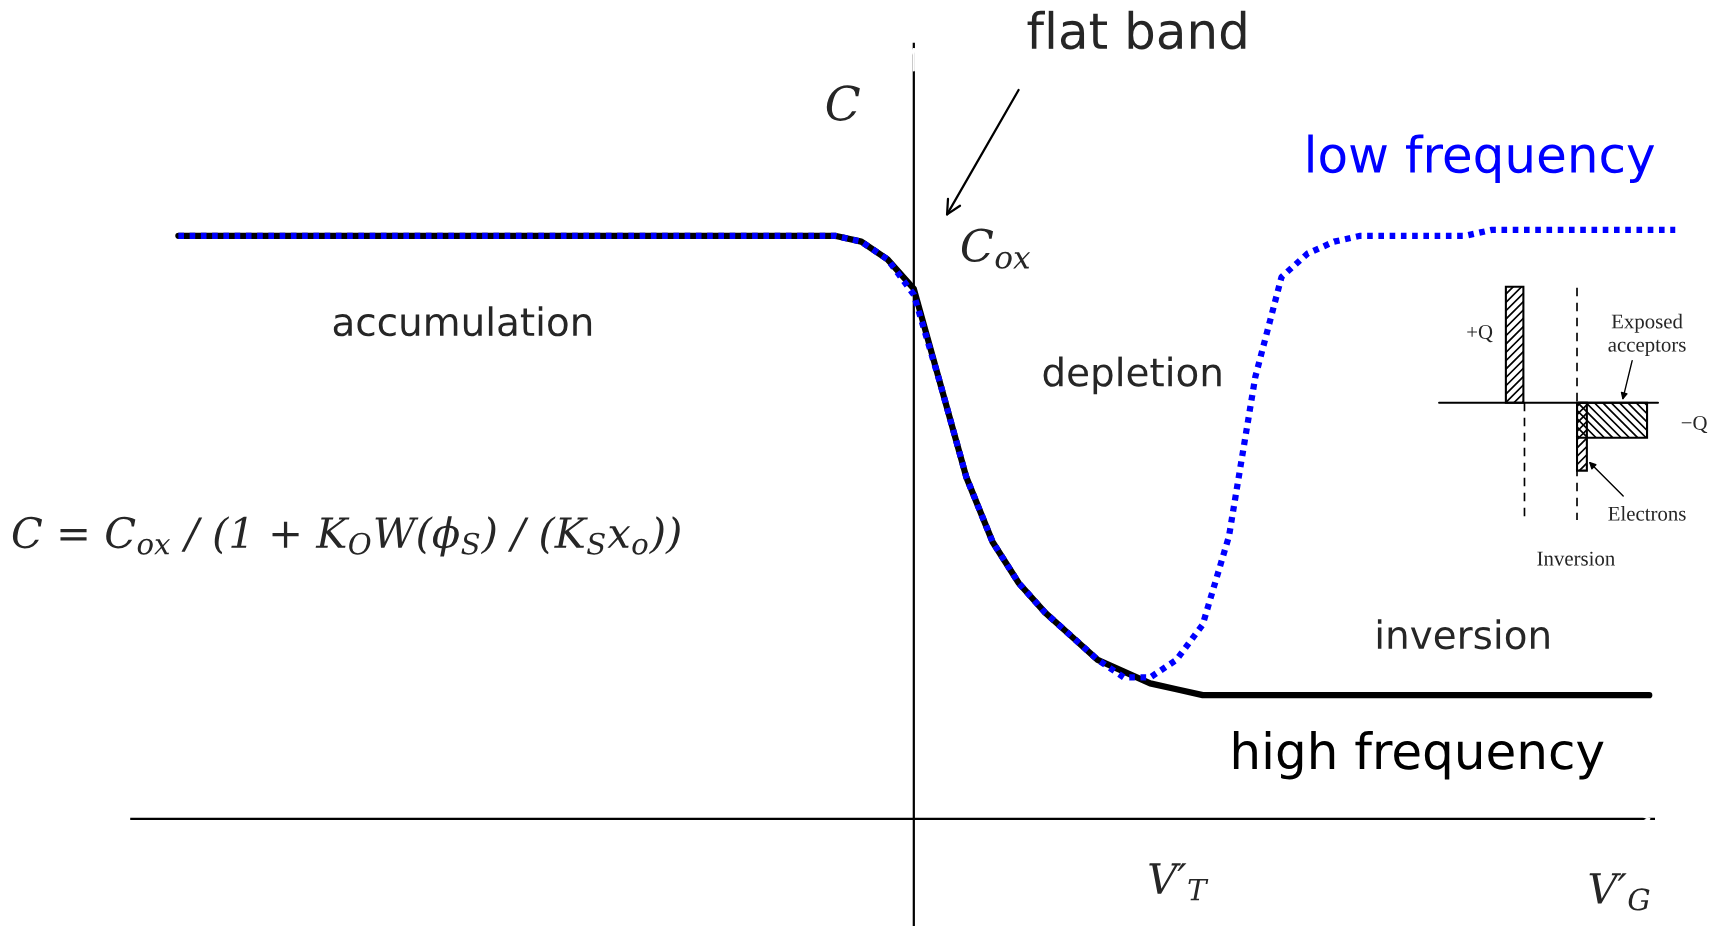  Describe the element at coordinates (843, 103) in the screenshot. I see `y-axis-title: C` at that location.